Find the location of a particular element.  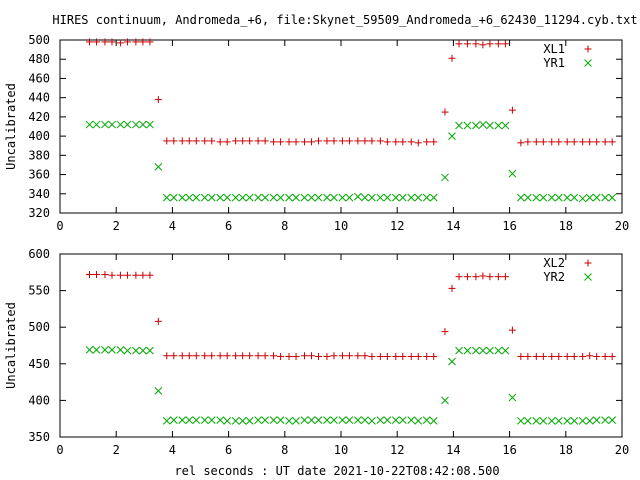

x-tick-label: 8 is located at coordinates (284, 226).